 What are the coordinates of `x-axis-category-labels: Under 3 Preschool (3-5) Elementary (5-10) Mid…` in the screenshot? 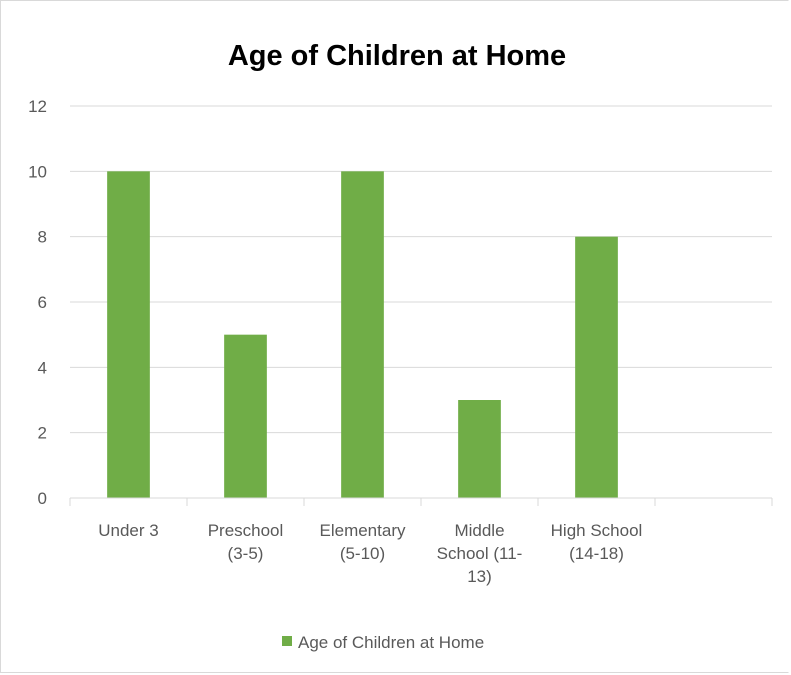 It's located at (370, 553).